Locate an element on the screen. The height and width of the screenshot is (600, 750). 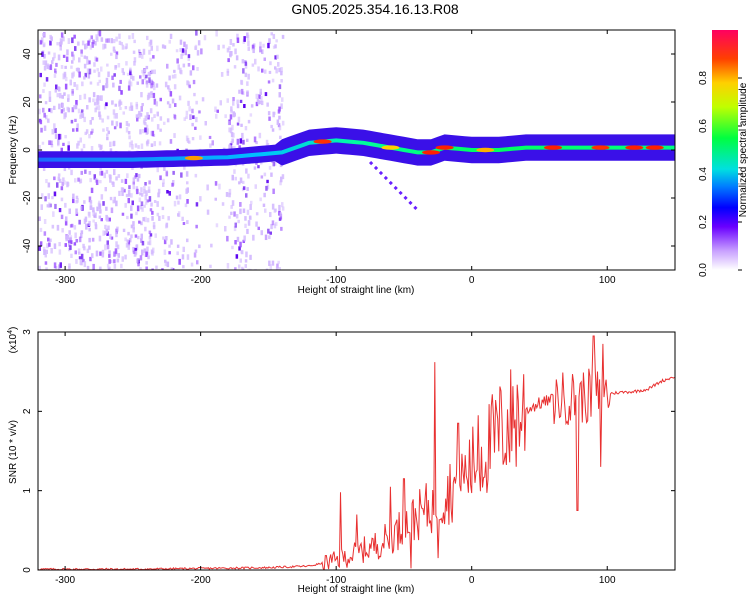
y-tick-label: 40 is located at coordinates (27, 54).